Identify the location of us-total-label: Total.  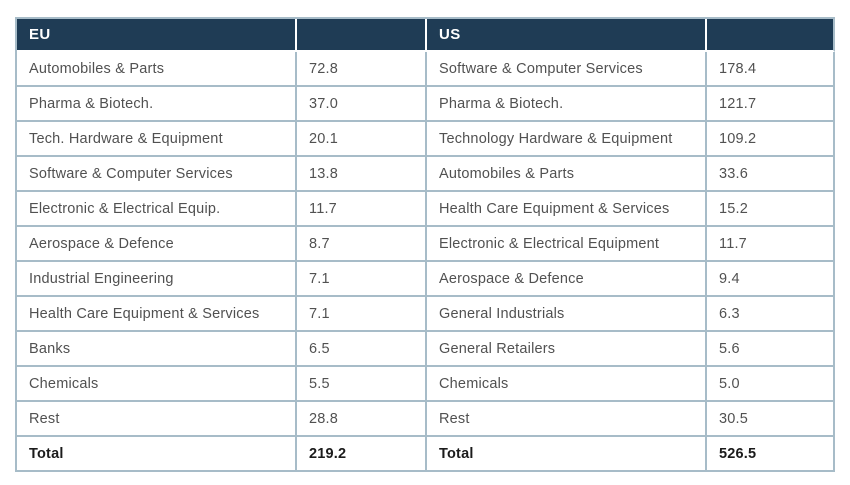
(567, 454).